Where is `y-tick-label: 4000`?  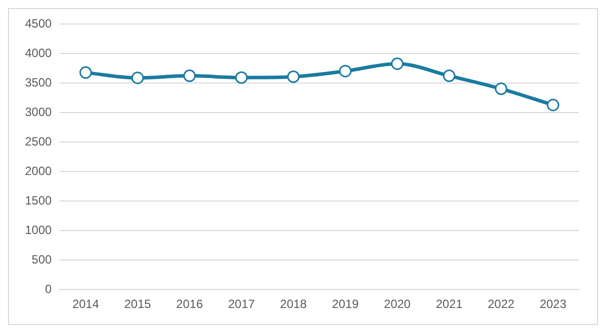
y-tick-label: 4000 is located at coordinates (38, 53).